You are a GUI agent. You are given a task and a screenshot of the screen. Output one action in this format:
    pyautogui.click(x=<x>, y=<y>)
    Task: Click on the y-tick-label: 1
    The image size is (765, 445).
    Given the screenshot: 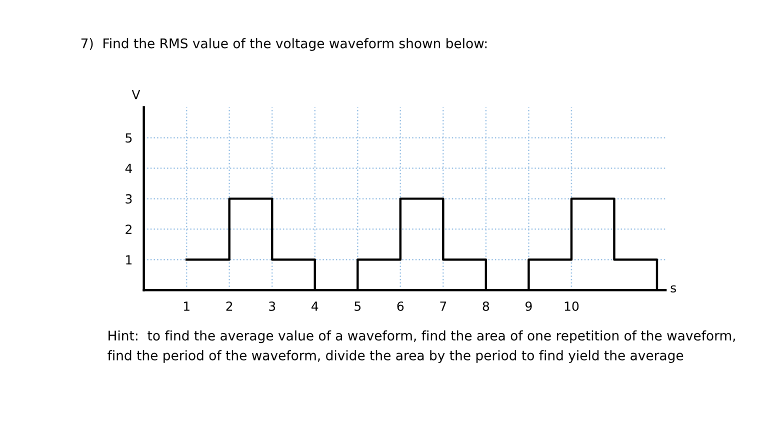 What is the action you would take?
    pyautogui.click(x=129, y=259)
    